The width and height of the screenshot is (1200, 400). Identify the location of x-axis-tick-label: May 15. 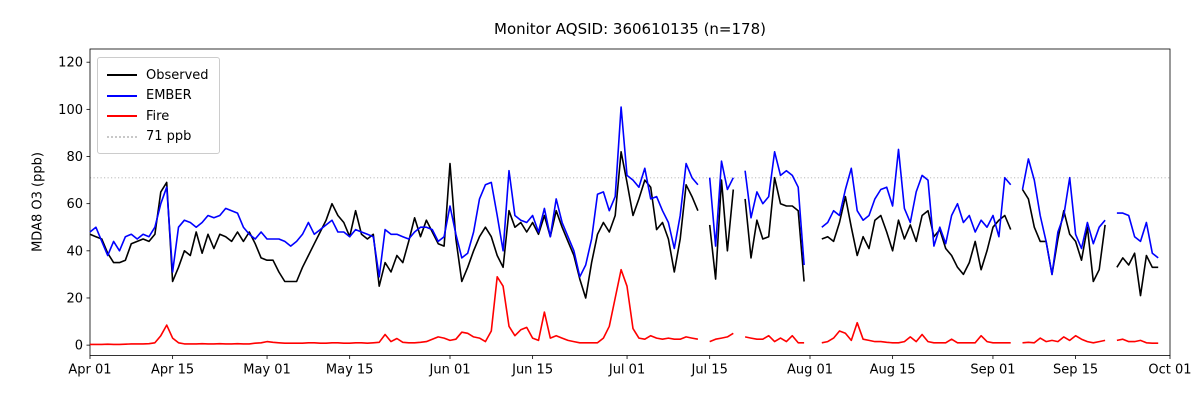
(350, 370).